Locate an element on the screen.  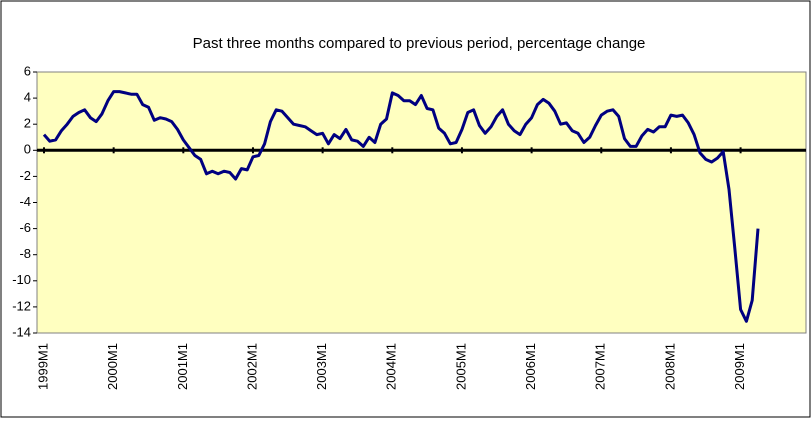
y-tick-label: 2 is located at coordinates (27, 123).